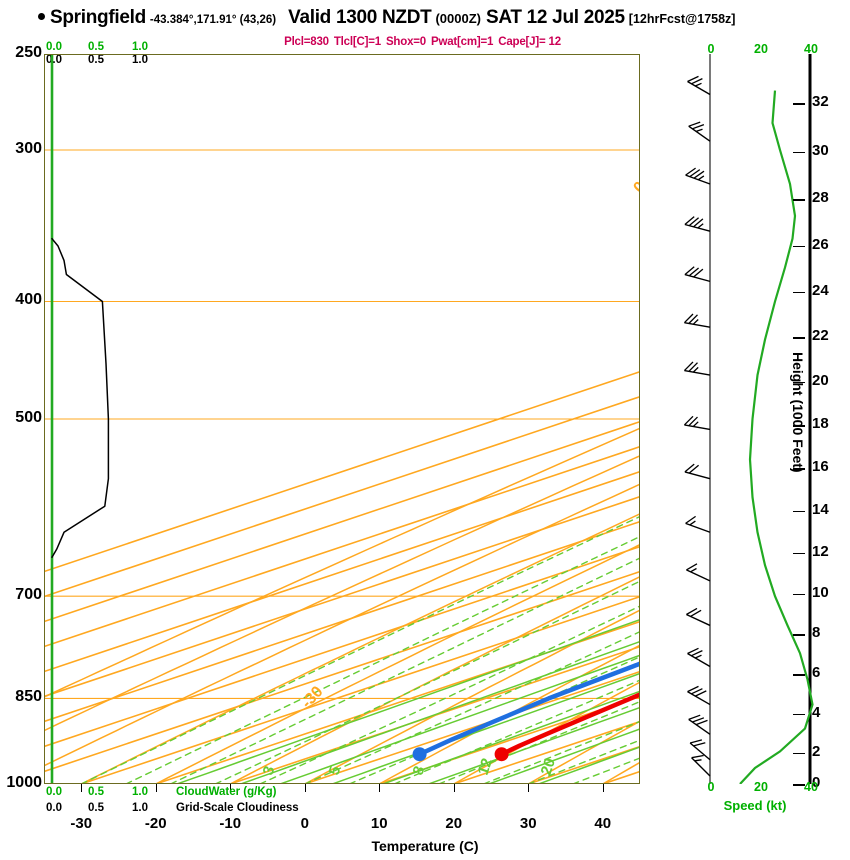 Image resolution: width=850 pixels, height=860 pixels. Describe the element at coordinates (555, 17) in the screenshot. I see `valid-date: SAT 12 Jul 2025` at that location.